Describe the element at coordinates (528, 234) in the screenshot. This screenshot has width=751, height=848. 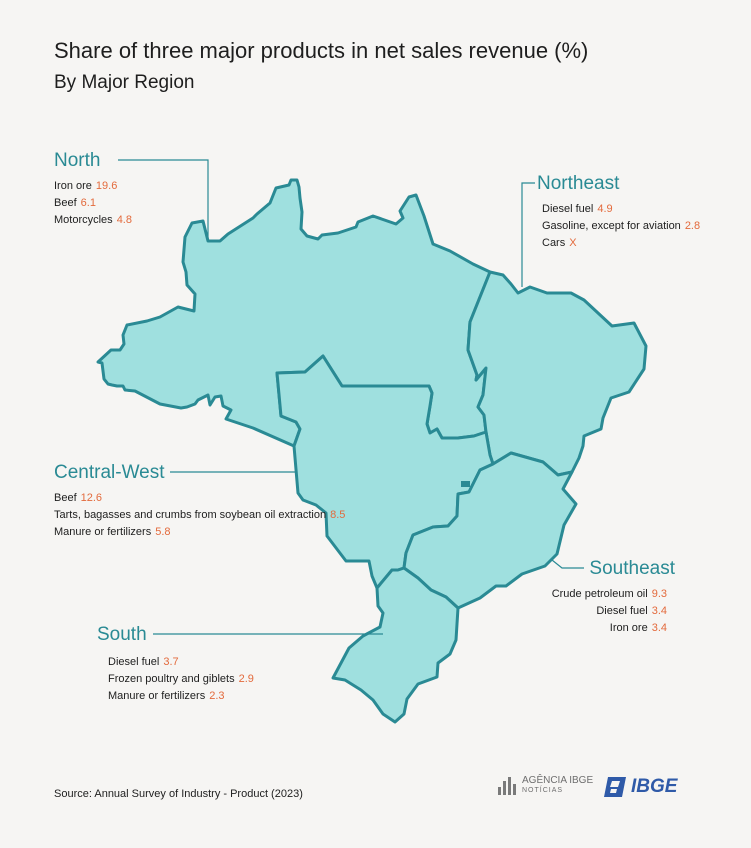
I see `leader-line-northeast` at that location.